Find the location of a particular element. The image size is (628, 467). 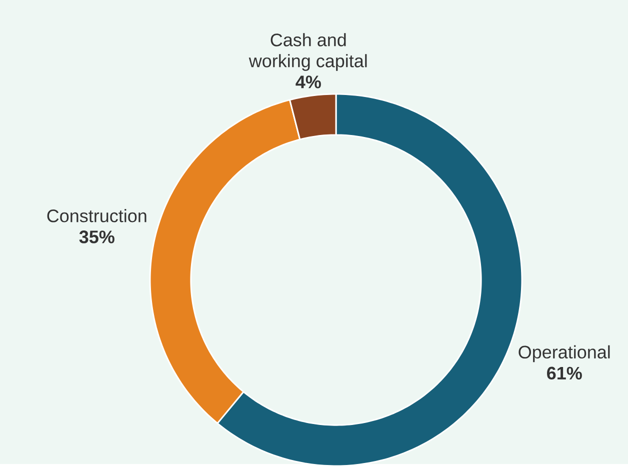

data-label: 35% is located at coordinates (96, 237).